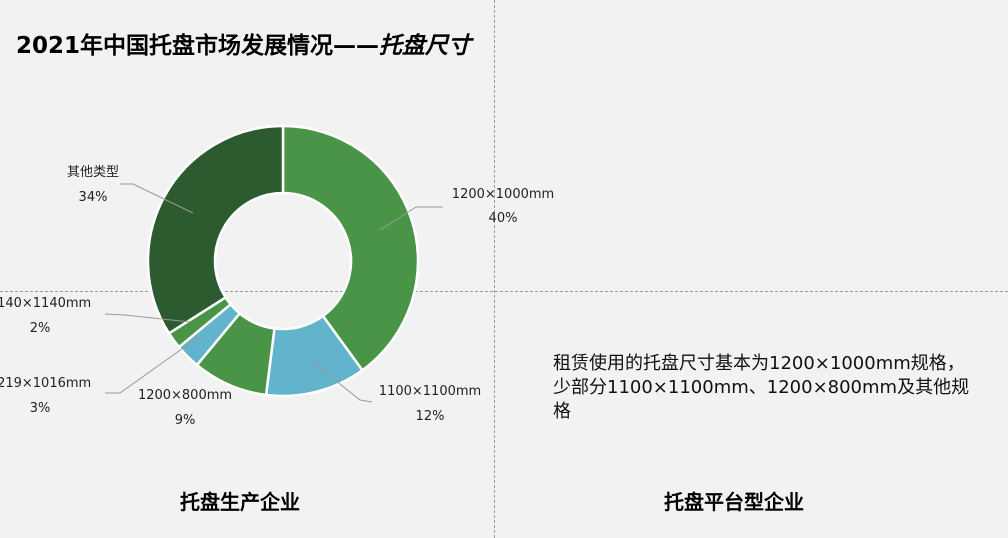  Describe the element at coordinates (503, 218) in the screenshot. I see `slice-percent: 40%` at that location.